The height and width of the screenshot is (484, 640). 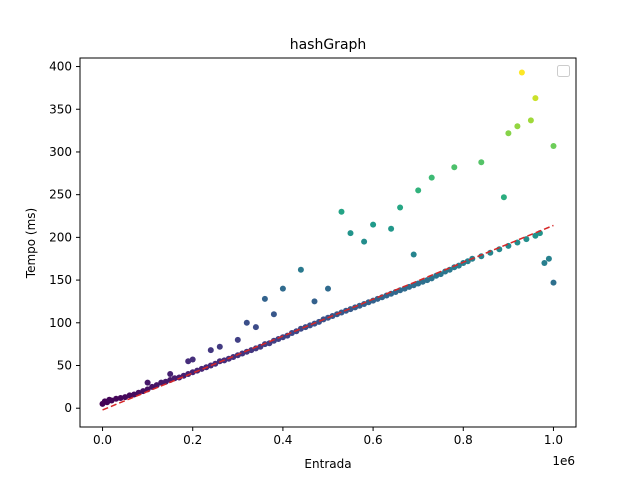 I want to click on y-tick-label: 400, so click(x=60, y=67).